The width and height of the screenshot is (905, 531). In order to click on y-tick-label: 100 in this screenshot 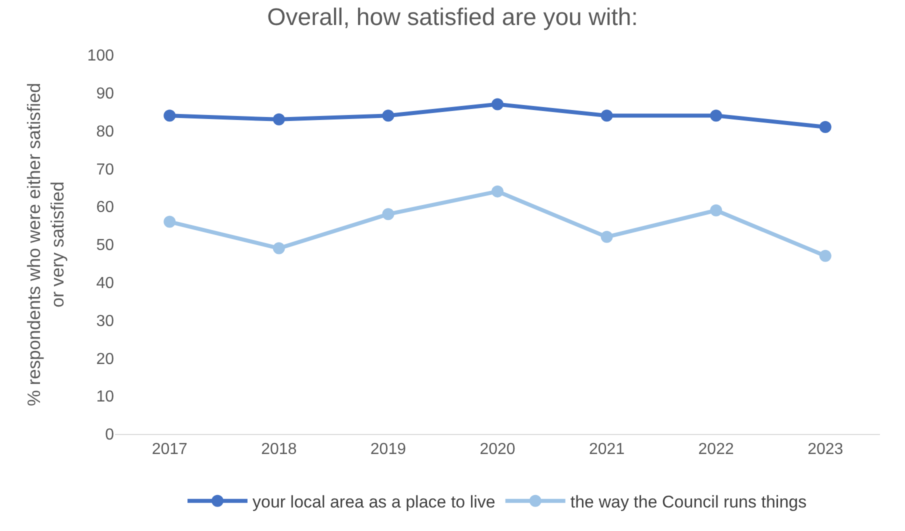, I will do `click(100, 56)`.